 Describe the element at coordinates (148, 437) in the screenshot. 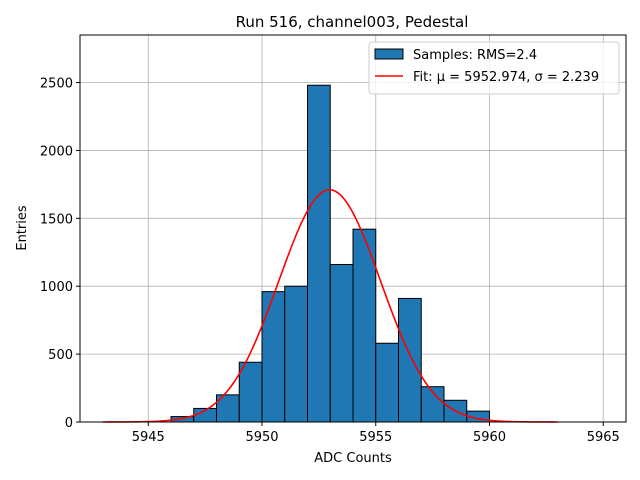

I see `x-tick-label: 5945` at that location.